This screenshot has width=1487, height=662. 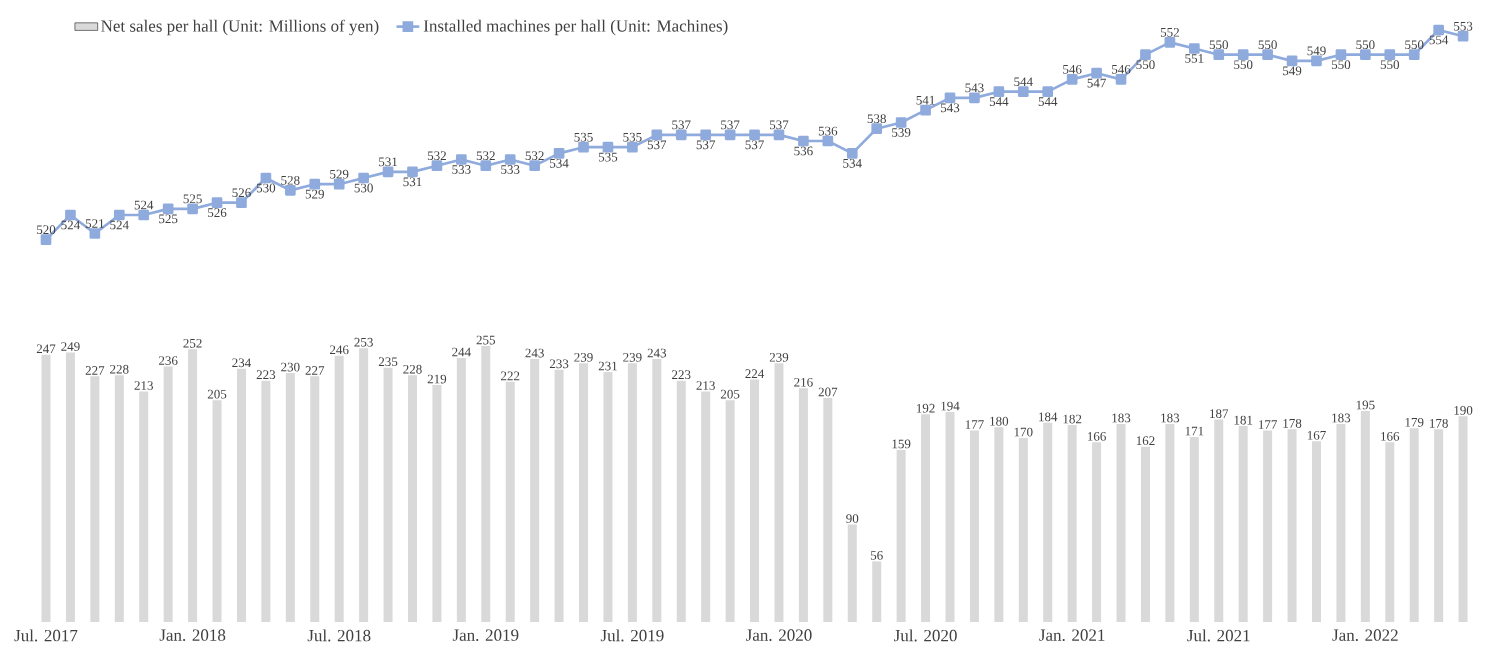 I want to click on data-label: 536, so click(x=803, y=151).